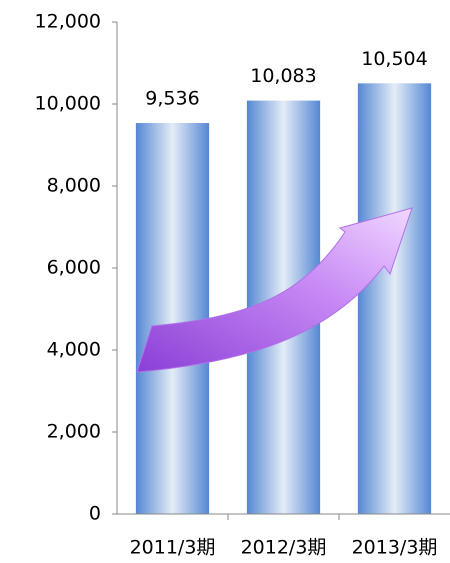 The height and width of the screenshot is (563, 450). I want to click on y-tick-label: 10,000, so click(68, 104).